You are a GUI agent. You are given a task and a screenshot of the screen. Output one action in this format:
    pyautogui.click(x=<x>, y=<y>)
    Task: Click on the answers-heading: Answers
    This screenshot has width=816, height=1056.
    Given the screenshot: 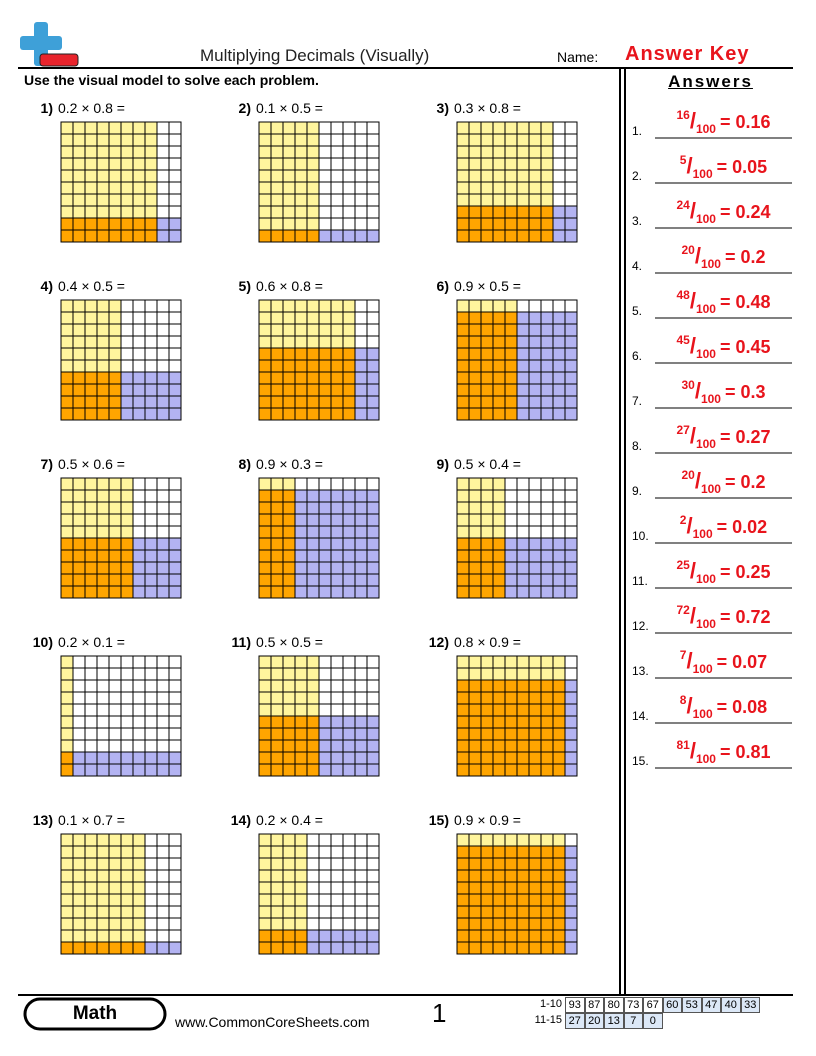 What is the action you would take?
    pyautogui.click(x=710, y=81)
    